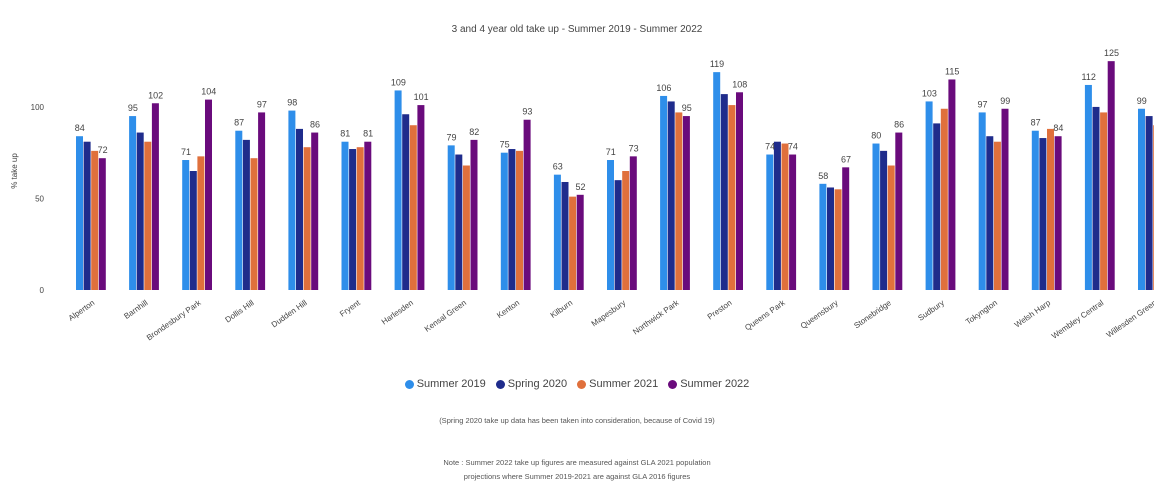 The height and width of the screenshot is (488, 1154). I want to click on x-tick-label: Preston, so click(720, 309).